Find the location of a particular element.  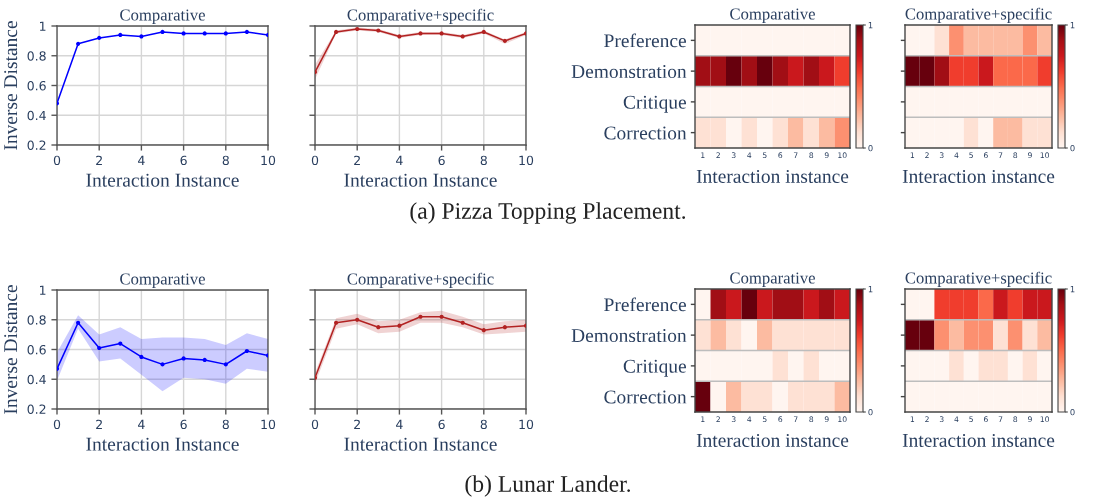

text: (a) Pizza Topping Placement. is located at coordinates (548, 213).